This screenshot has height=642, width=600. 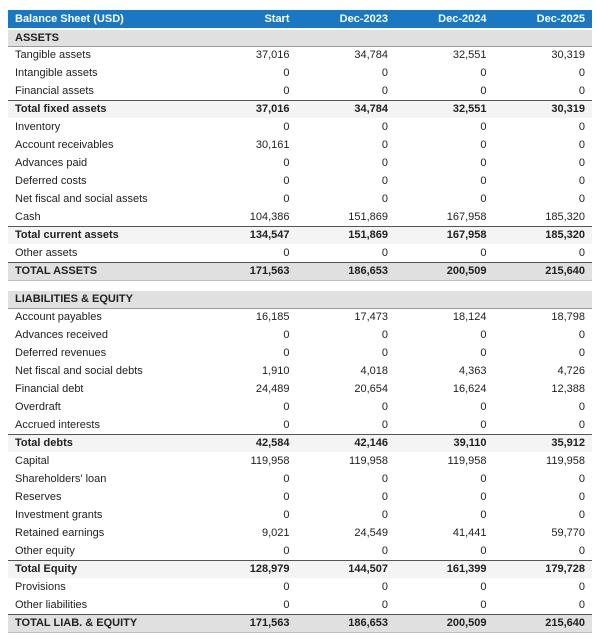 What do you see at coordinates (345, 461) in the screenshot?
I see `cell-value-dec-2023: 119,958` at bounding box center [345, 461].